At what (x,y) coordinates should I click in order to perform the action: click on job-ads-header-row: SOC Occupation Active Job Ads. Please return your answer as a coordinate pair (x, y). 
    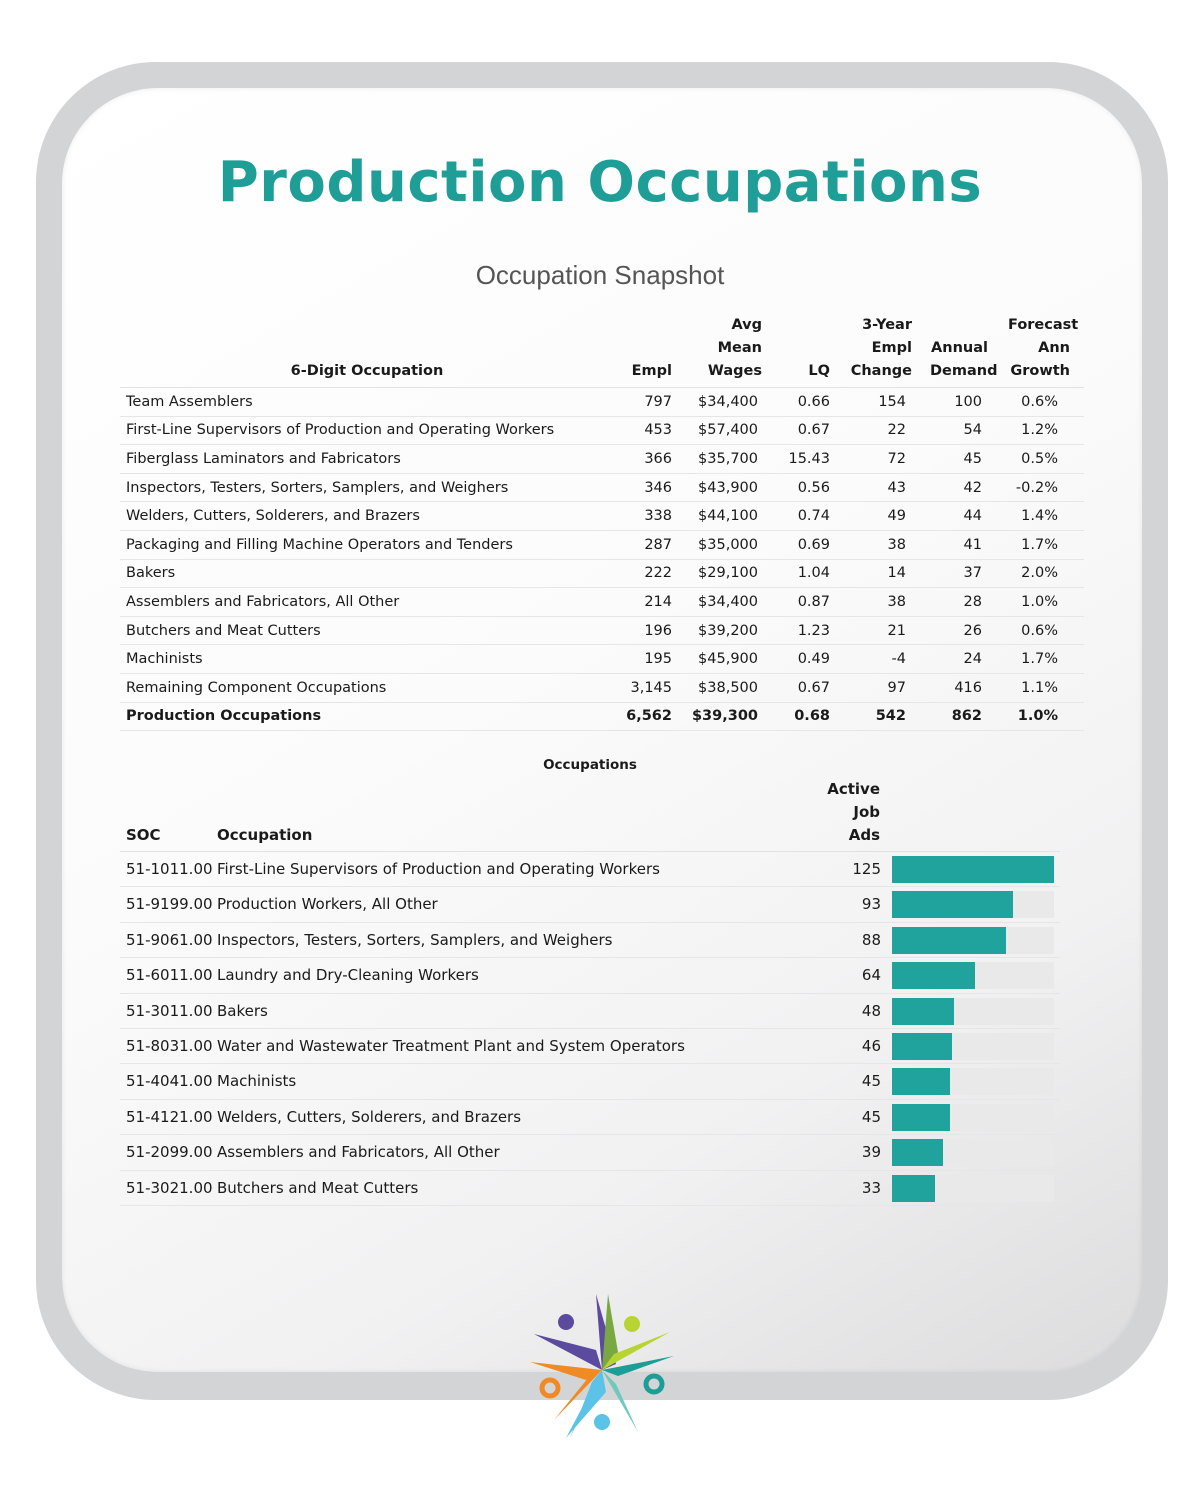
    Looking at the image, I should click on (590, 816).